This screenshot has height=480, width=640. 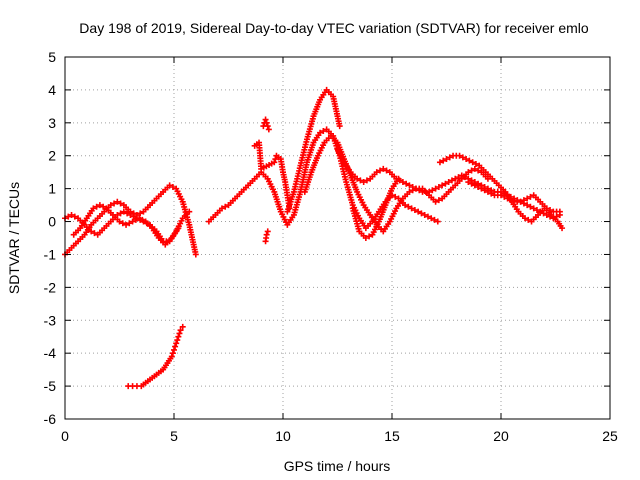 What do you see at coordinates (50, 386) in the screenshot?
I see `y-tick-label: -5` at bounding box center [50, 386].